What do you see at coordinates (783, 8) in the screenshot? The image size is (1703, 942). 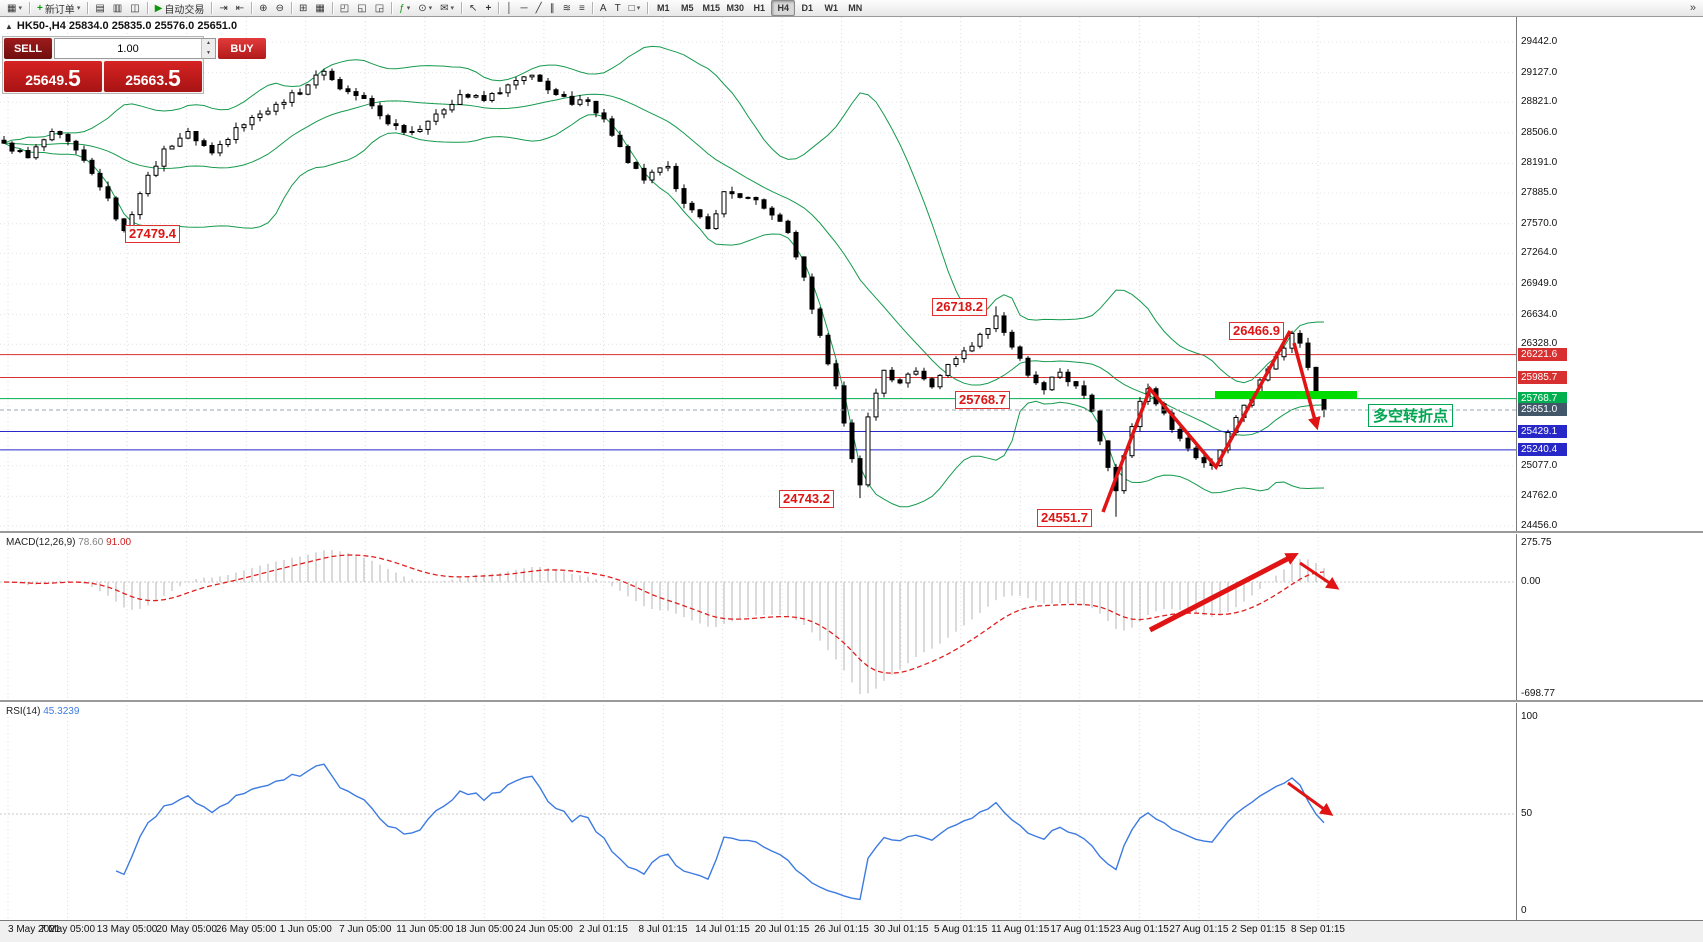 I see `timeframe-h4-button: H4` at bounding box center [783, 8].